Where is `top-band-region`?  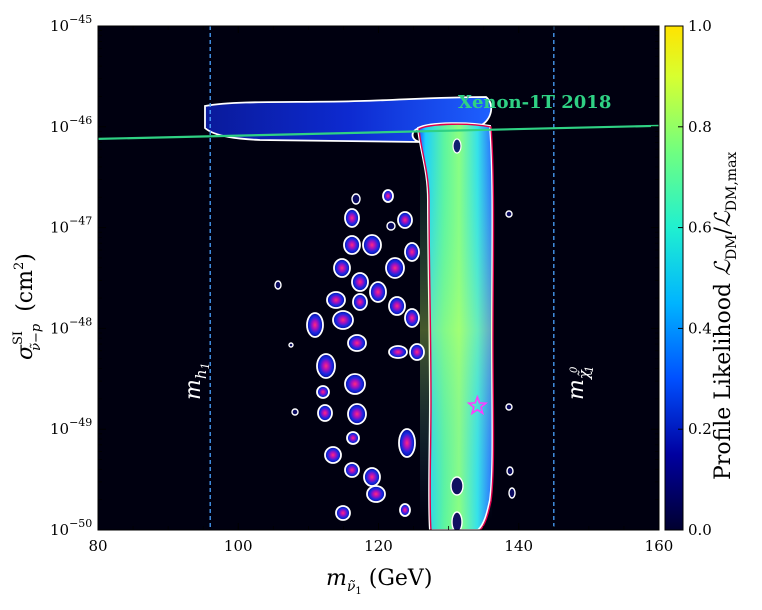
top-band-region is located at coordinates (348, 119).